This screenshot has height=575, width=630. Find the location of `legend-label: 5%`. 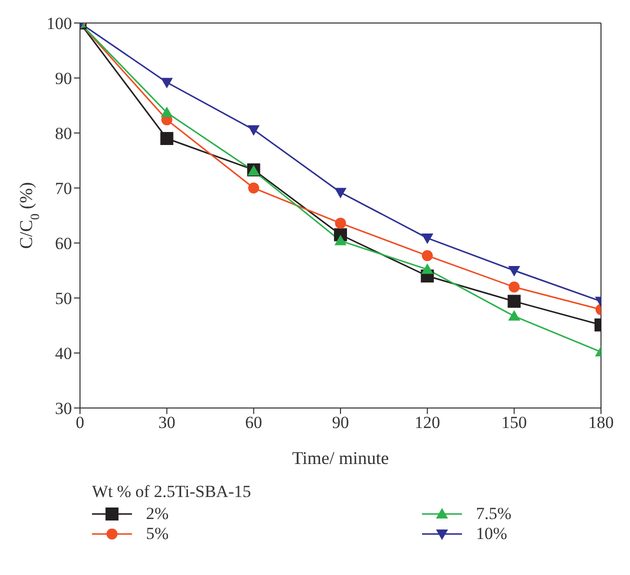

legend-label: 5% is located at coordinates (157, 534).